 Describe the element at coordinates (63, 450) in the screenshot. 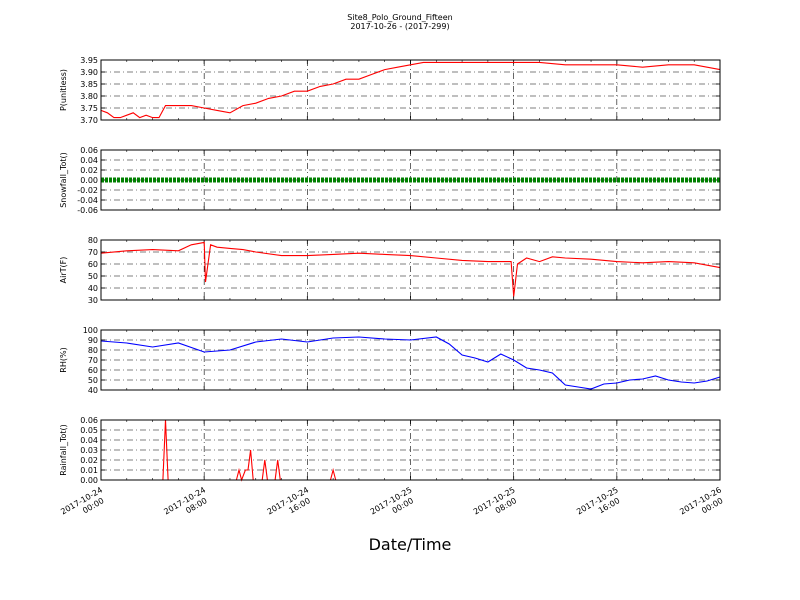

I see `y-axis-label: Rainfall_Tot()` at that location.